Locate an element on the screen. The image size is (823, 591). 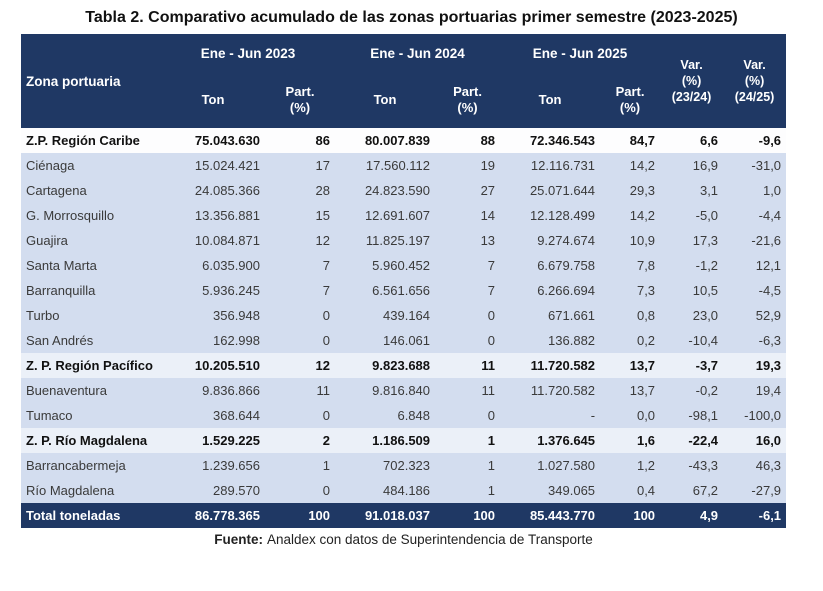
value-cell: -3,7 is located at coordinates (707, 365).